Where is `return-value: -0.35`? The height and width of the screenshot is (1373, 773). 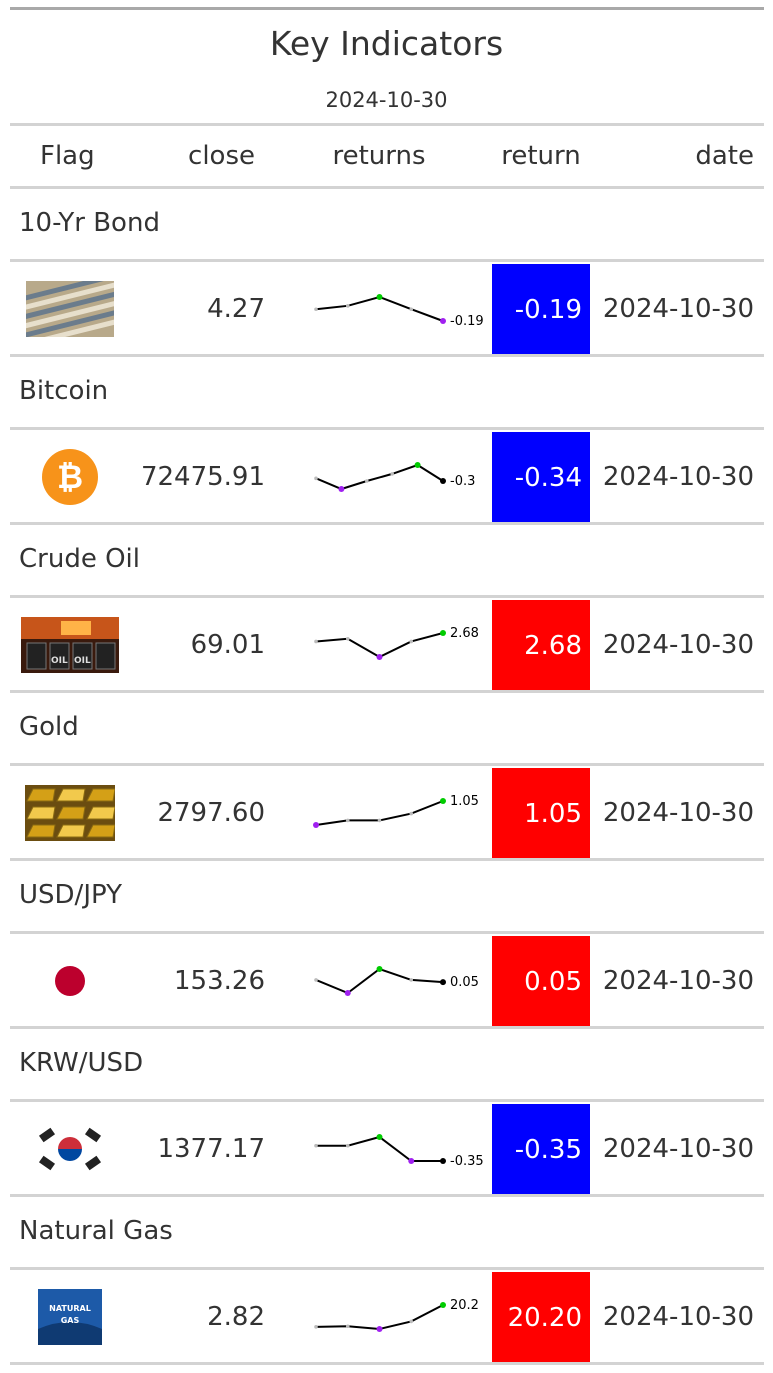
return-value: -0.35 is located at coordinates (541, 1150).